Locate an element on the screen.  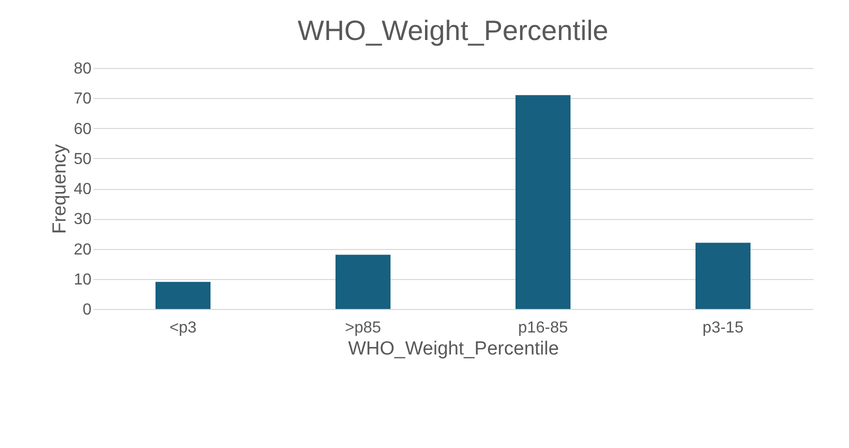
y-tick-label: 20 is located at coordinates (83, 249).